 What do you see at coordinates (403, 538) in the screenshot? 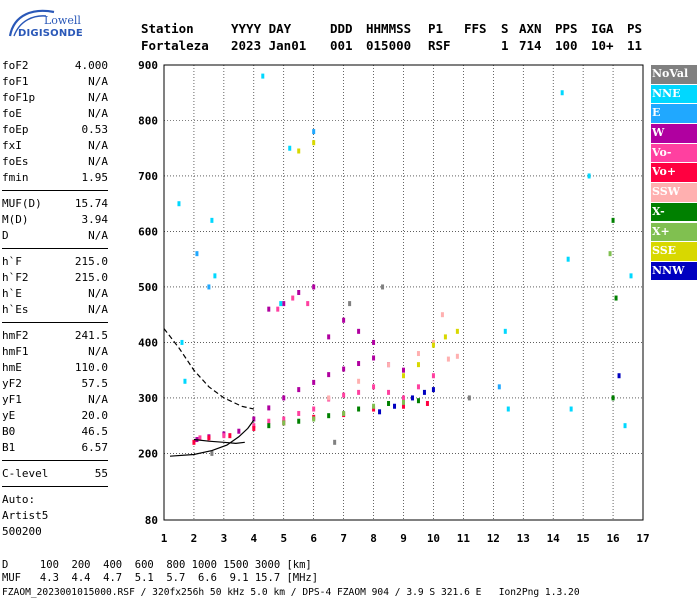
I see `x-tick-label: 9` at bounding box center [403, 538].